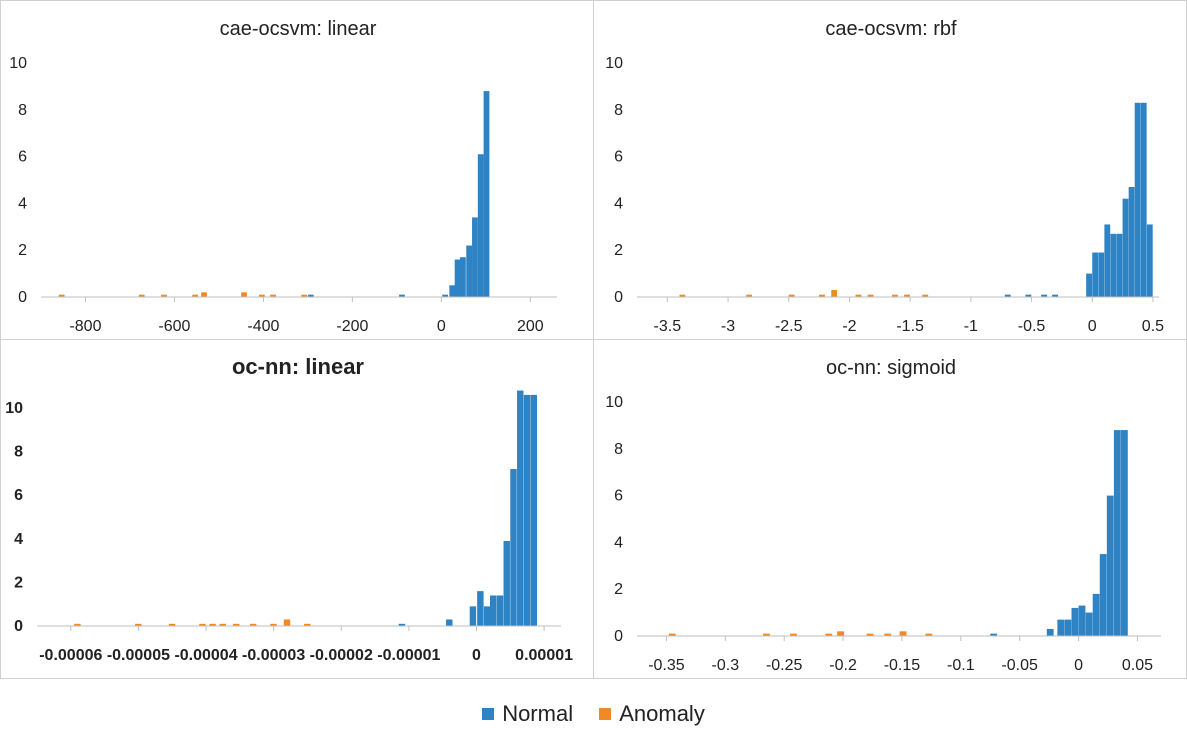  Describe the element at coordinates (605, 714) in the screenshot. I see `legend-swatch-anomaly` at that location.